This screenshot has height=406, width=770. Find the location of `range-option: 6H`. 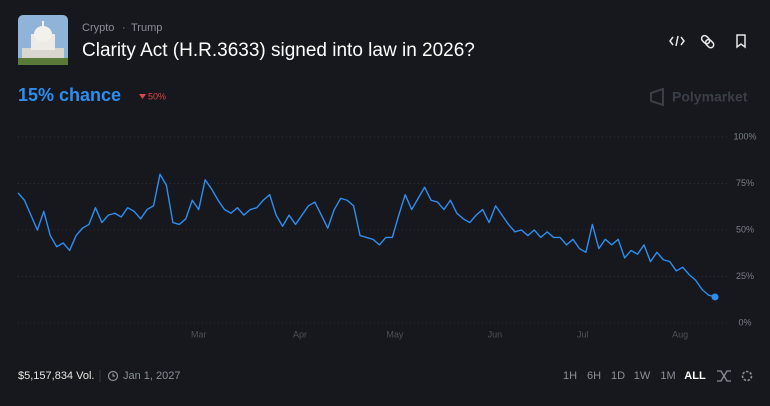

range-option: 6H is located at coordinates (594, 376).